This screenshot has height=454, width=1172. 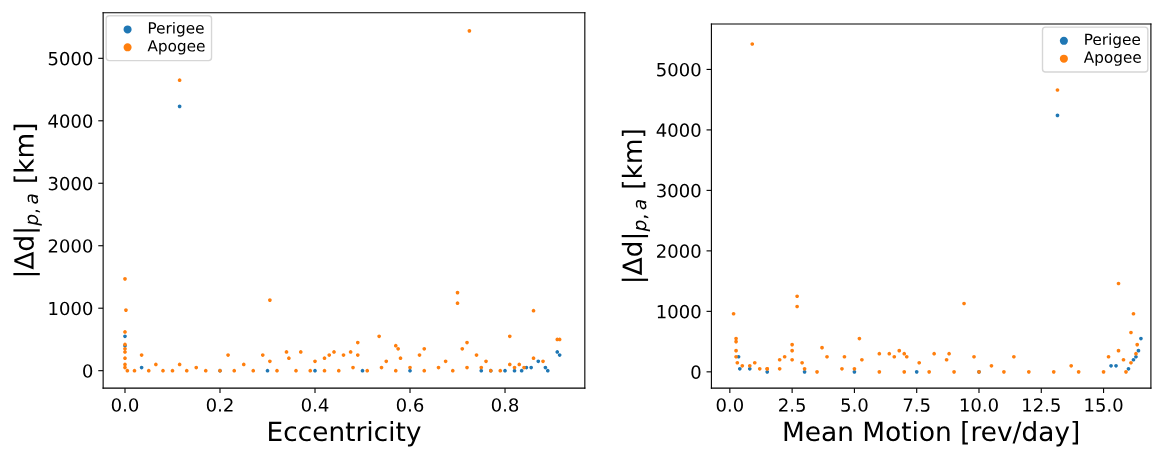 I want to click on x-tick-label: 0.2, so click(x=219, y=405).